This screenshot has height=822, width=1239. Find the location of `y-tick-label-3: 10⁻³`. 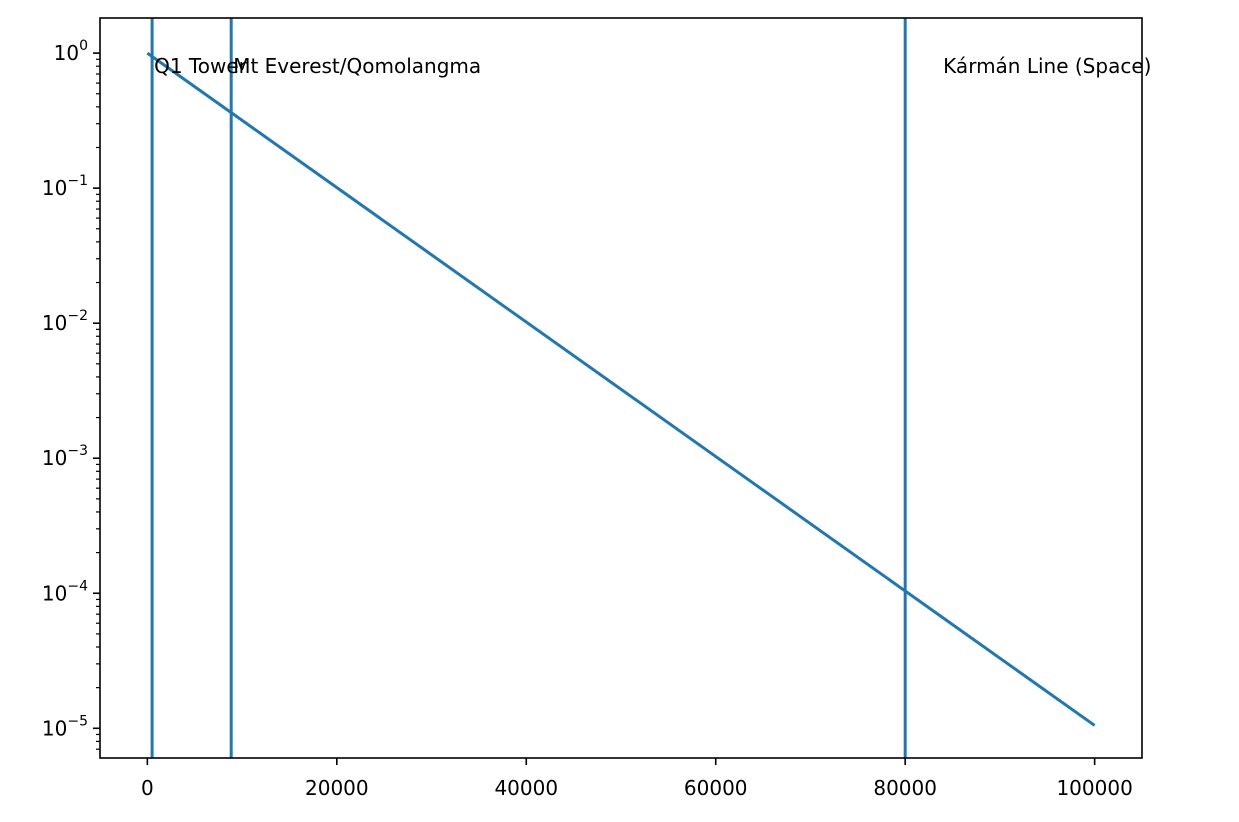

y-tick-label-3: 10⁻³ is located at coordinates (65, 456).